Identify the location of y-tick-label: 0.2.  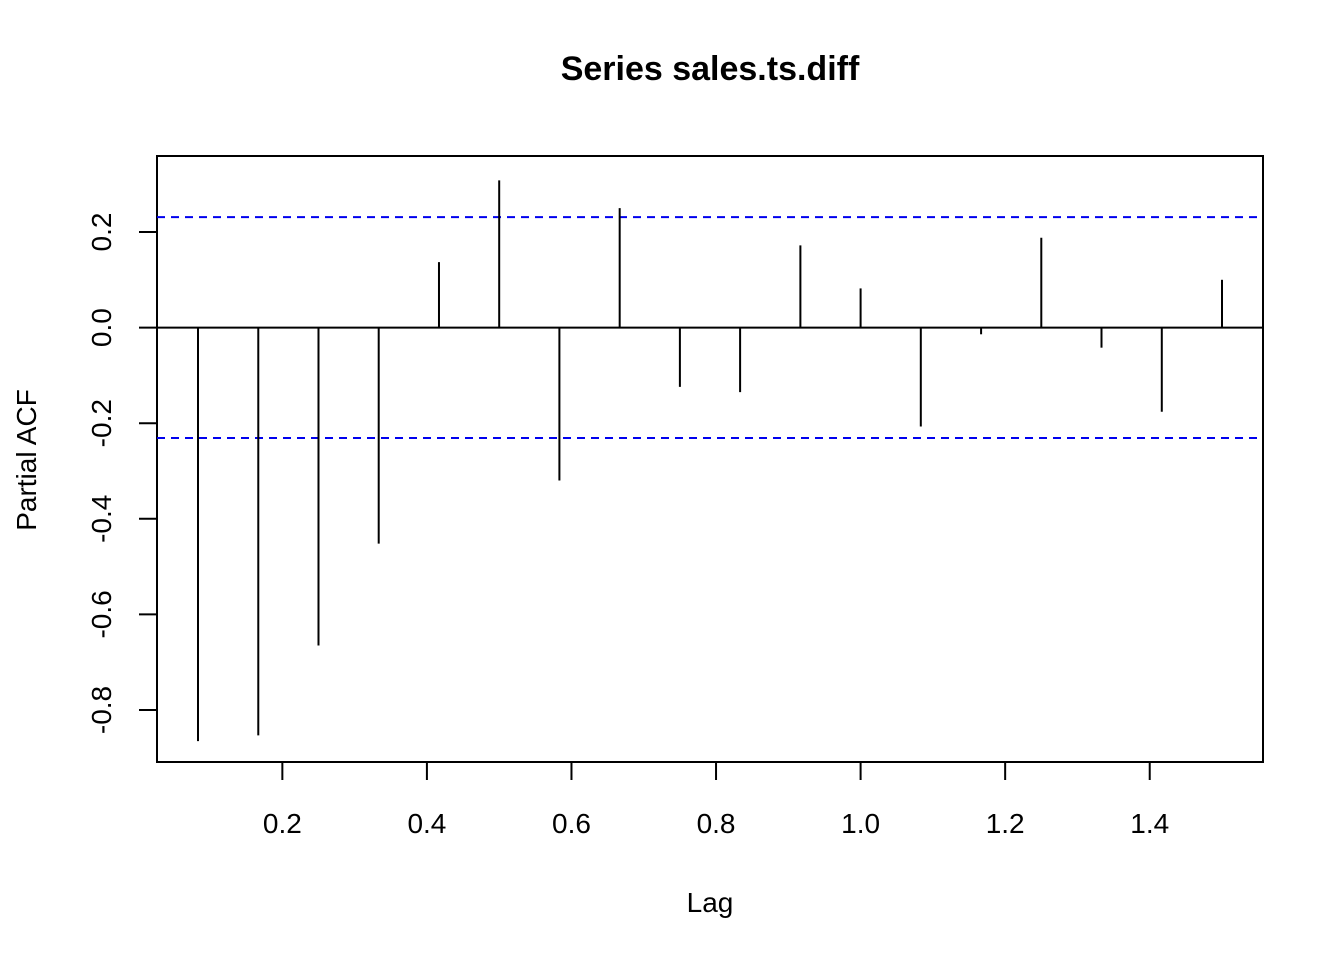
(101, 232).